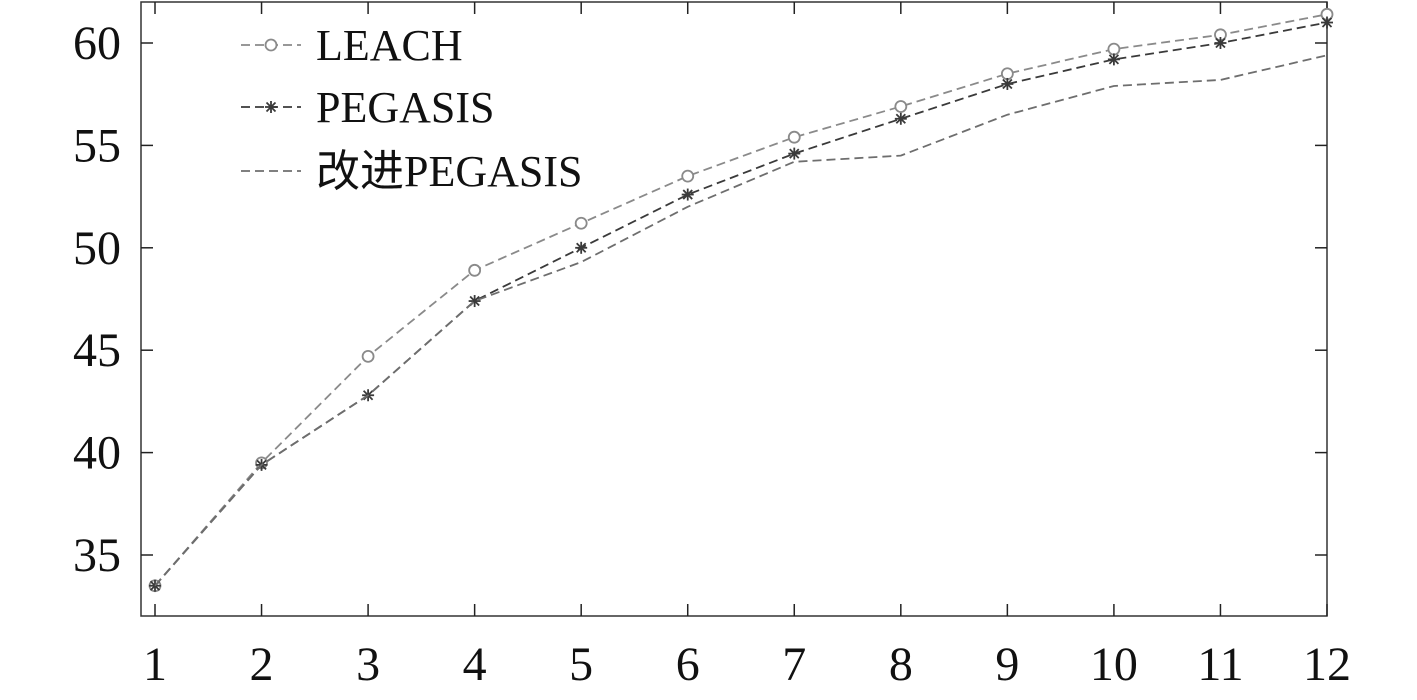  I want to click on x-tick-label: 11, so click(1220, 664).